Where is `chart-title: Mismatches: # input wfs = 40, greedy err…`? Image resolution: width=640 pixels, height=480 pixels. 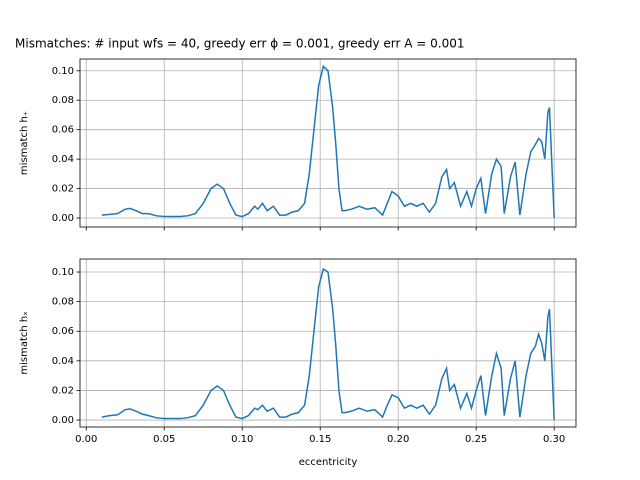 chart-title: Mismatches: # input wfs = 40, greedy err… is located at coordinates (240, 44).